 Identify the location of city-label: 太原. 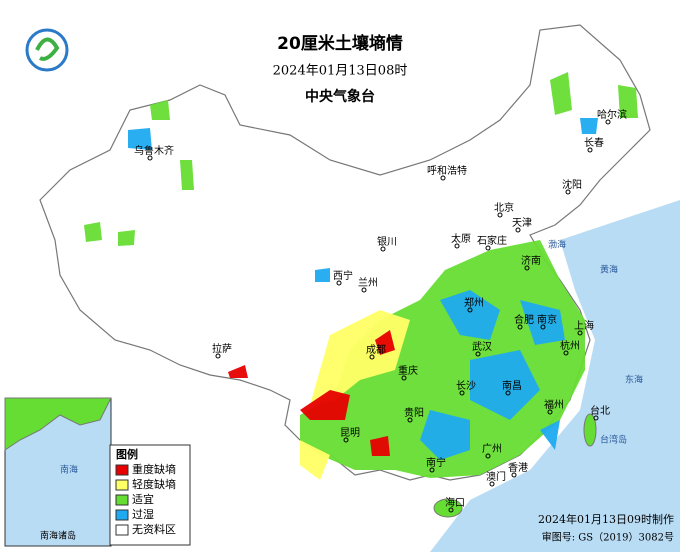
(461, 238).